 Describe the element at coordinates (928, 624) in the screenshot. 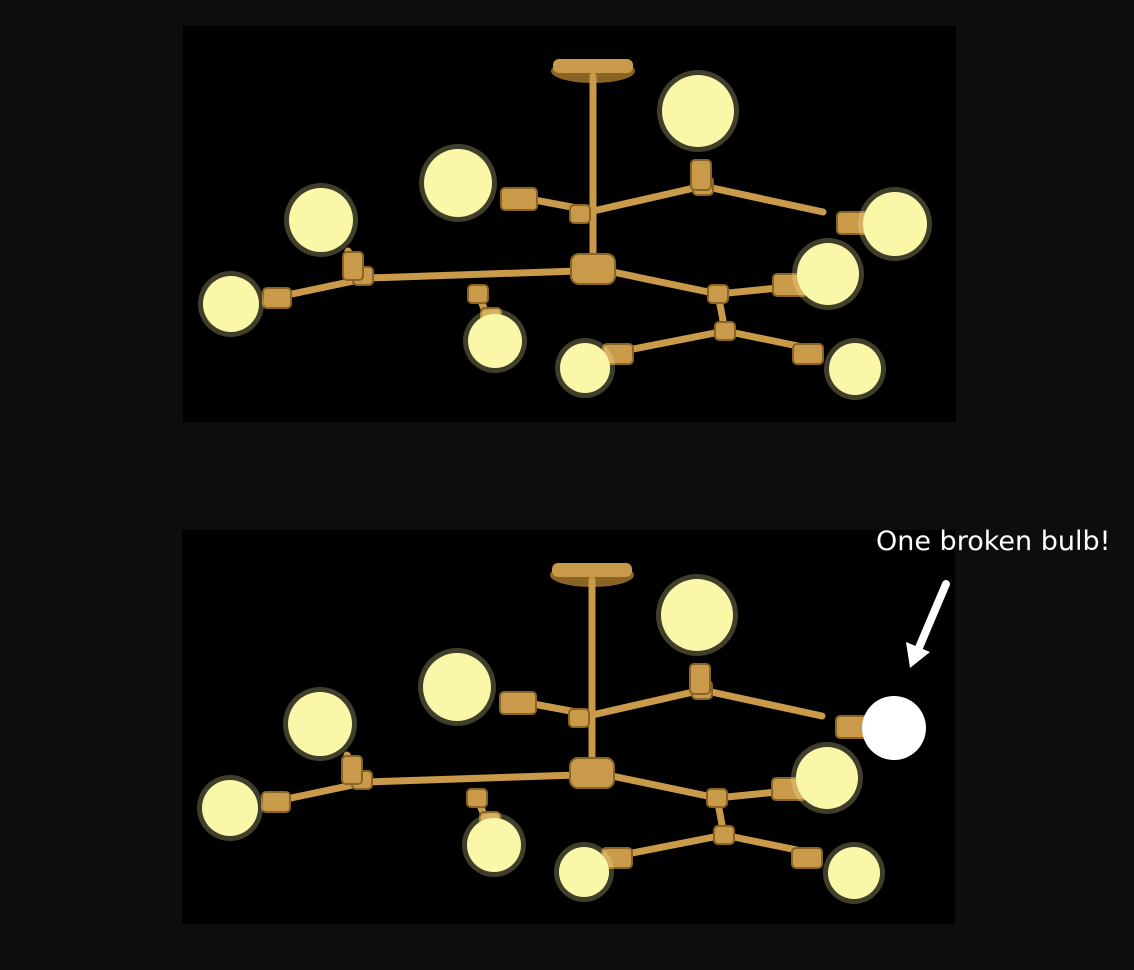

I see `arrow-icon` at that location.